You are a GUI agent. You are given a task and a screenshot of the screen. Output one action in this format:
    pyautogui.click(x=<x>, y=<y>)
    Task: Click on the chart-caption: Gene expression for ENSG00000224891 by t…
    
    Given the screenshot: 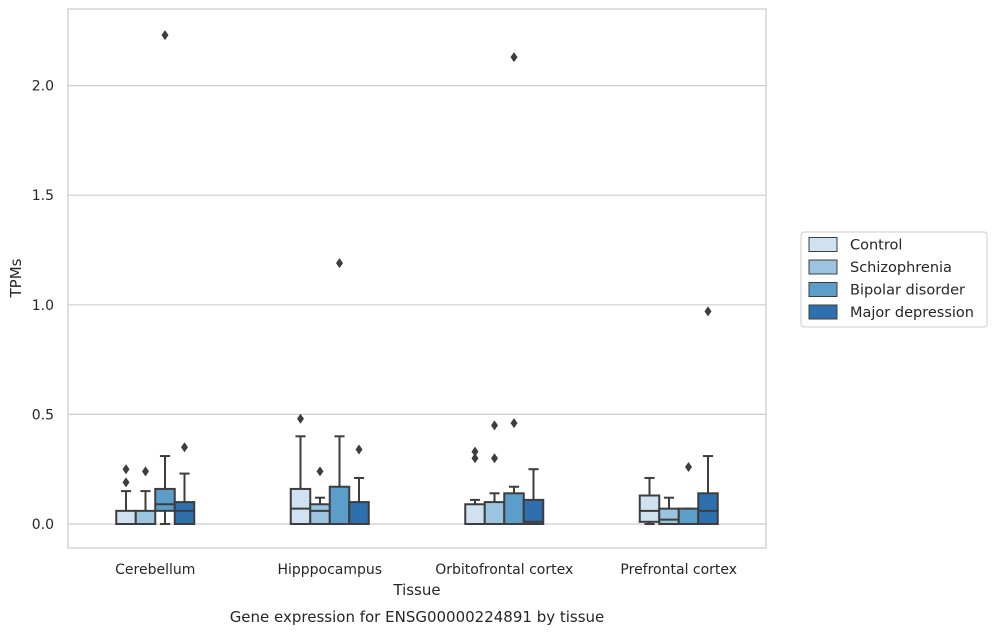 What is the action you would take?
    pyautogui.click(x=417, y=617)
    